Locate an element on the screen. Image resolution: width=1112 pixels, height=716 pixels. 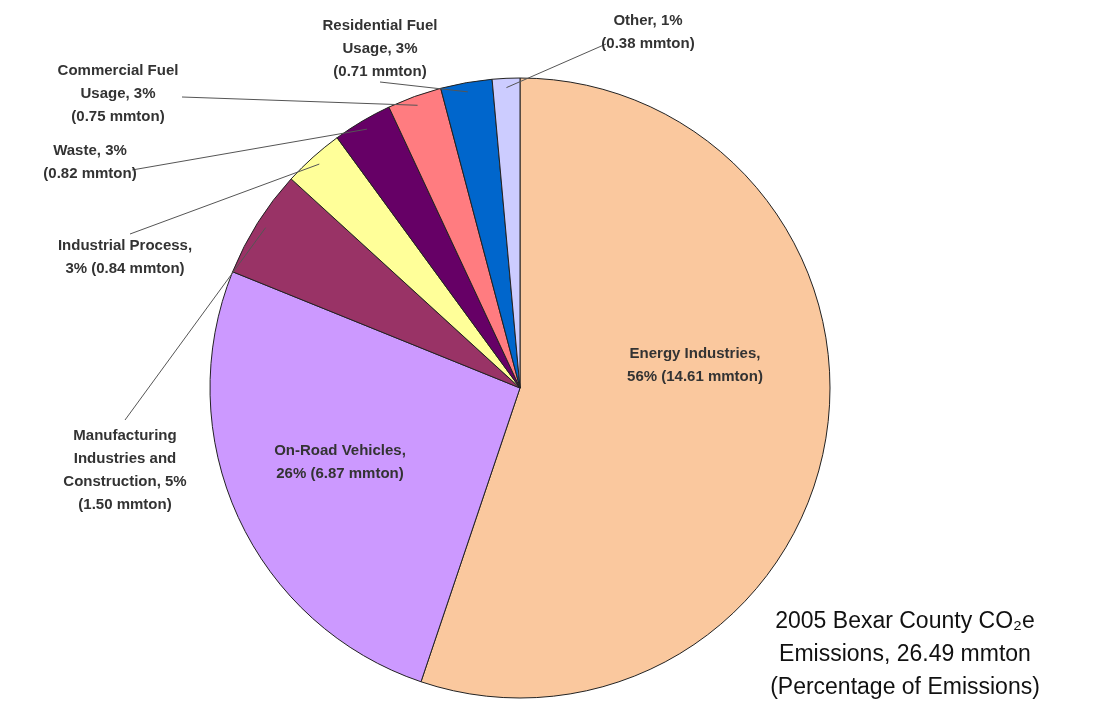
slice-label: Manufacturing Industries and Construction, 5% (1.50 mmton) is located at coordinates (125, 469).